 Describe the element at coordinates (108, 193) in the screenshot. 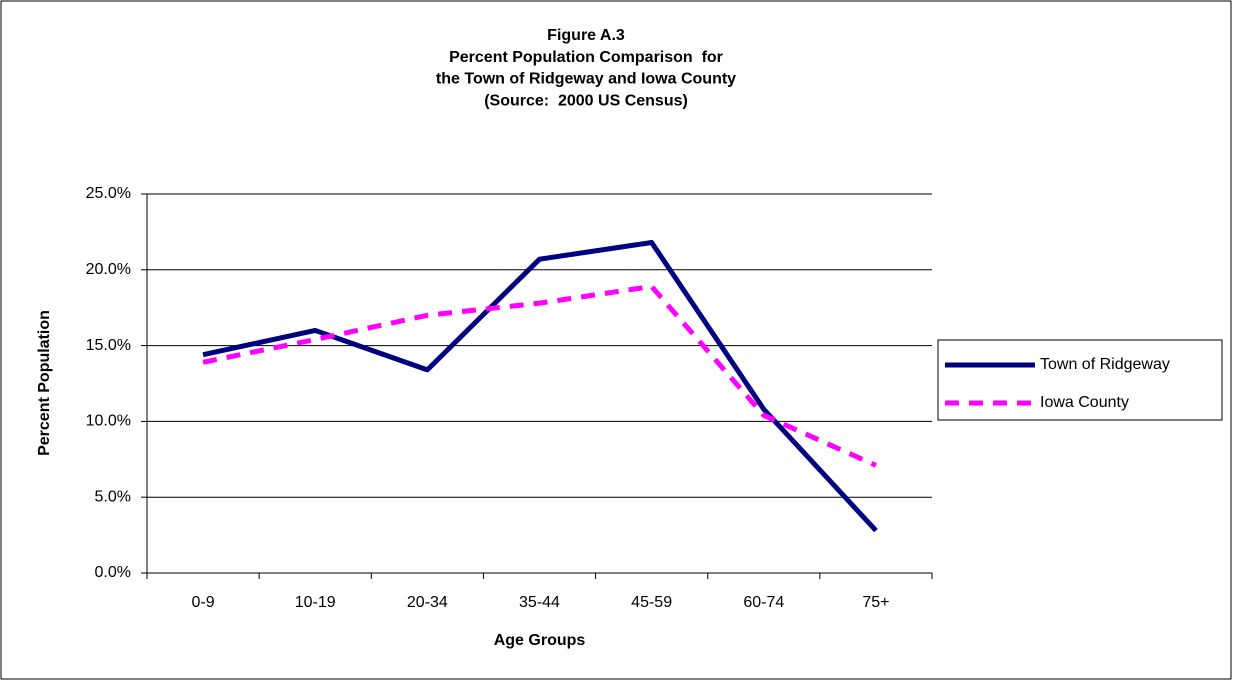

I see `y-tick-label: 25.0%` at that location.